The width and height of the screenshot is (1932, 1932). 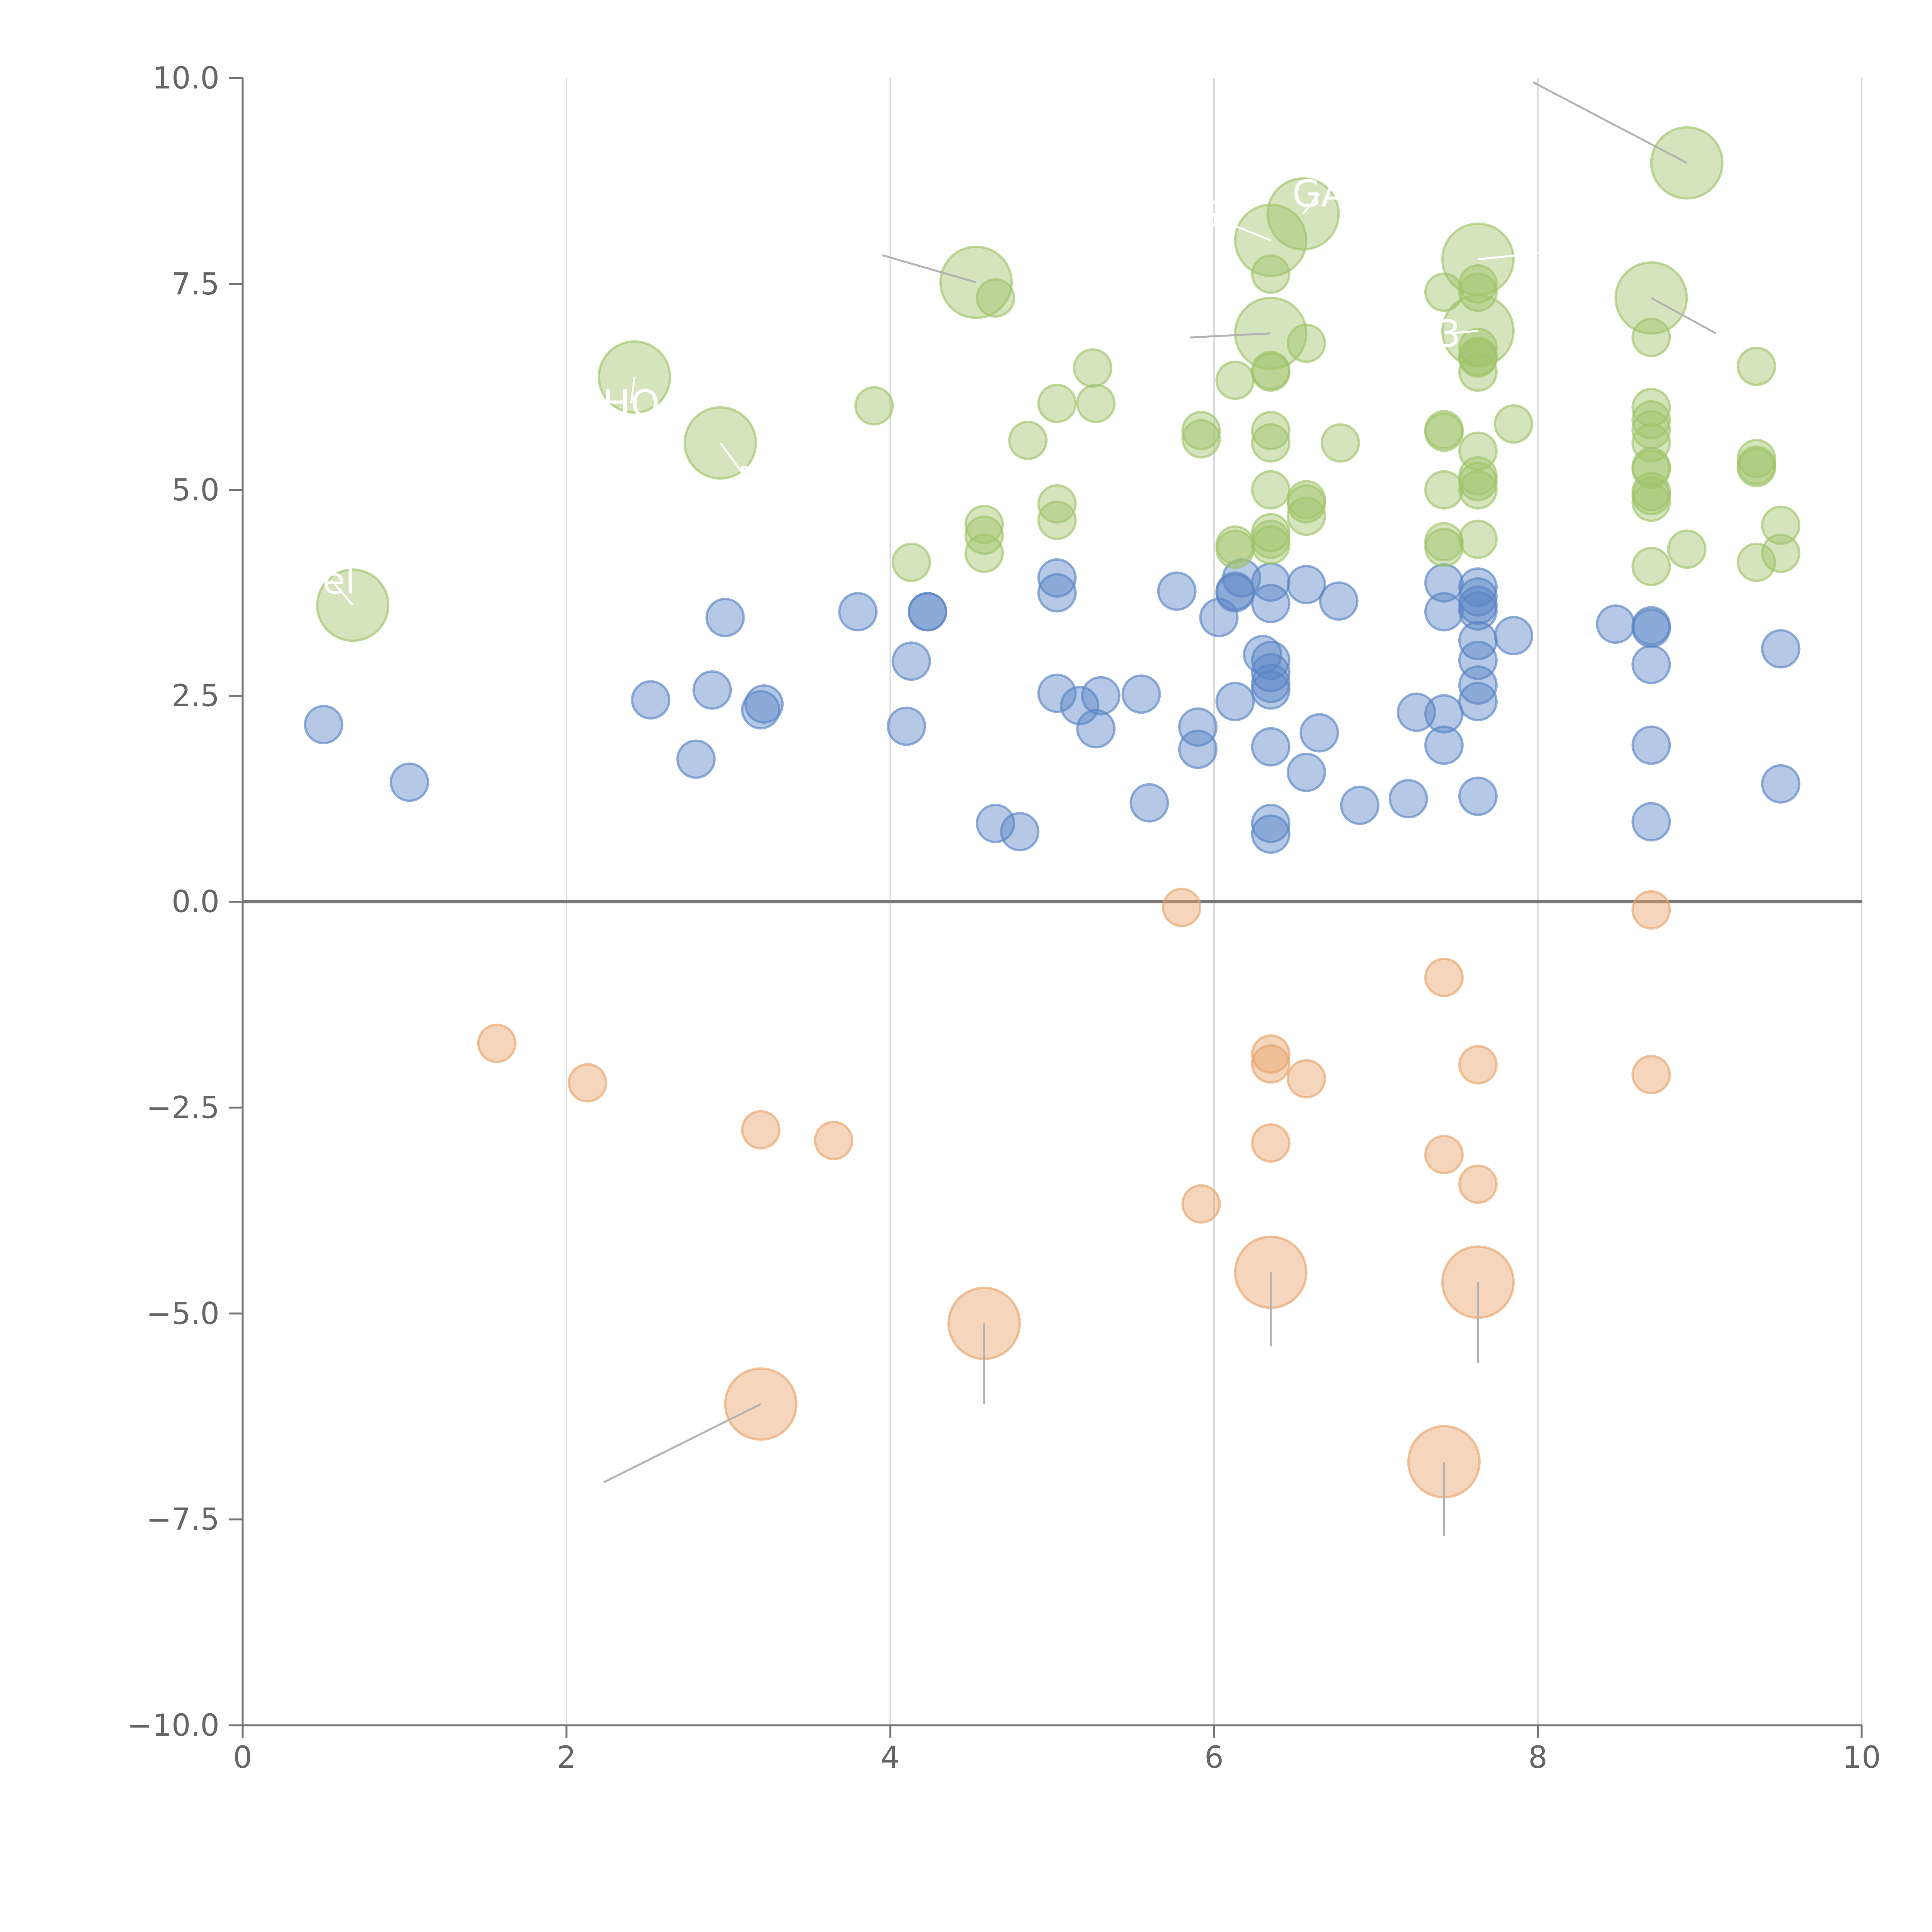 I want to click on y-tick-label: 2.5, so click(x=196, y=696).